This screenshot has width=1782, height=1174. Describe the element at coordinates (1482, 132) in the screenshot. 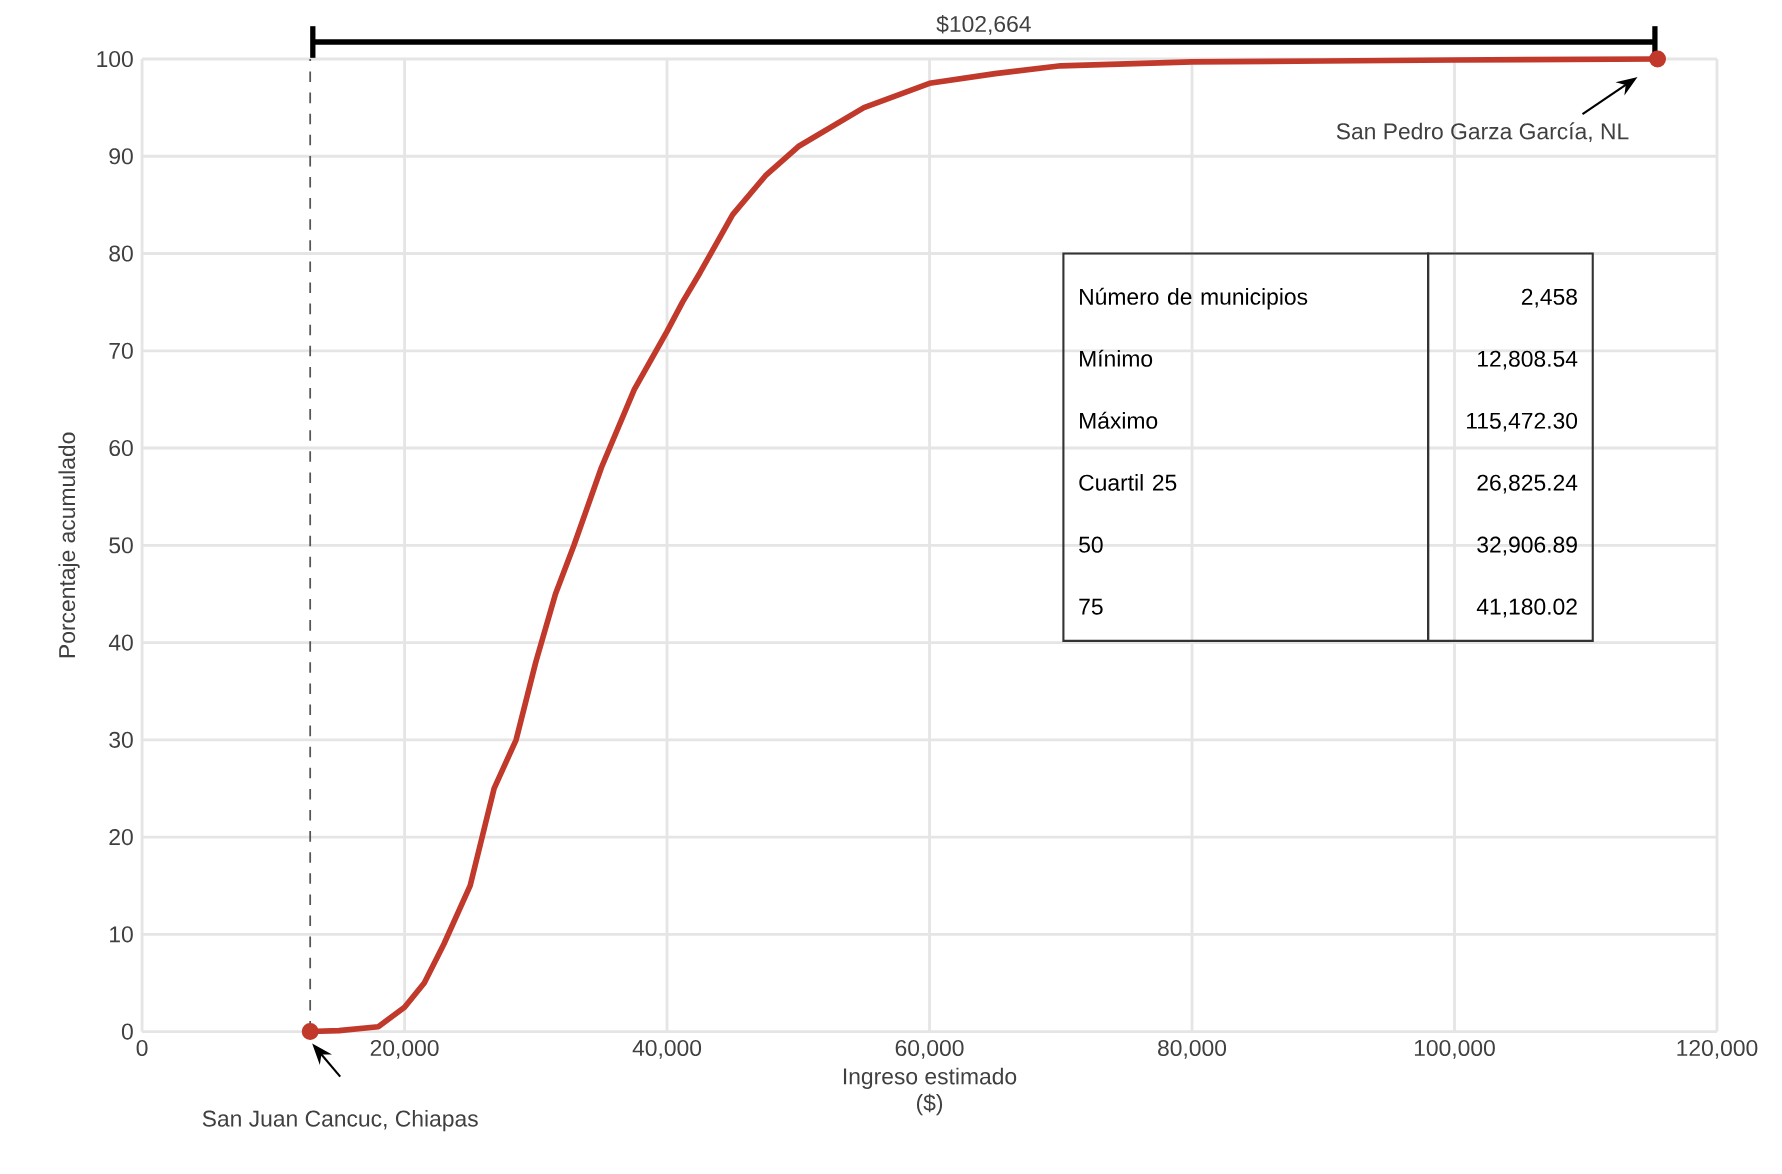

I see `annotation: San Pedro Garza García, NL` at that location.